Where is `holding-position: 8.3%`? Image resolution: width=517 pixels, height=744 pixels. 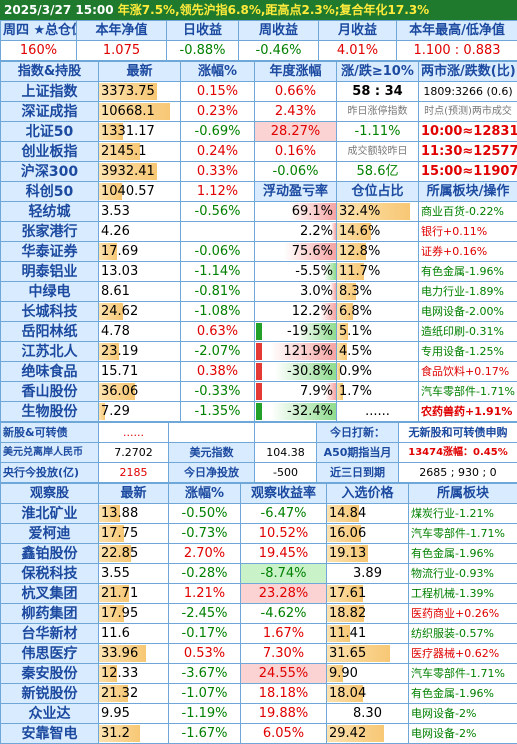
holding-position: 8.3% is located at coordinates (378, 292).